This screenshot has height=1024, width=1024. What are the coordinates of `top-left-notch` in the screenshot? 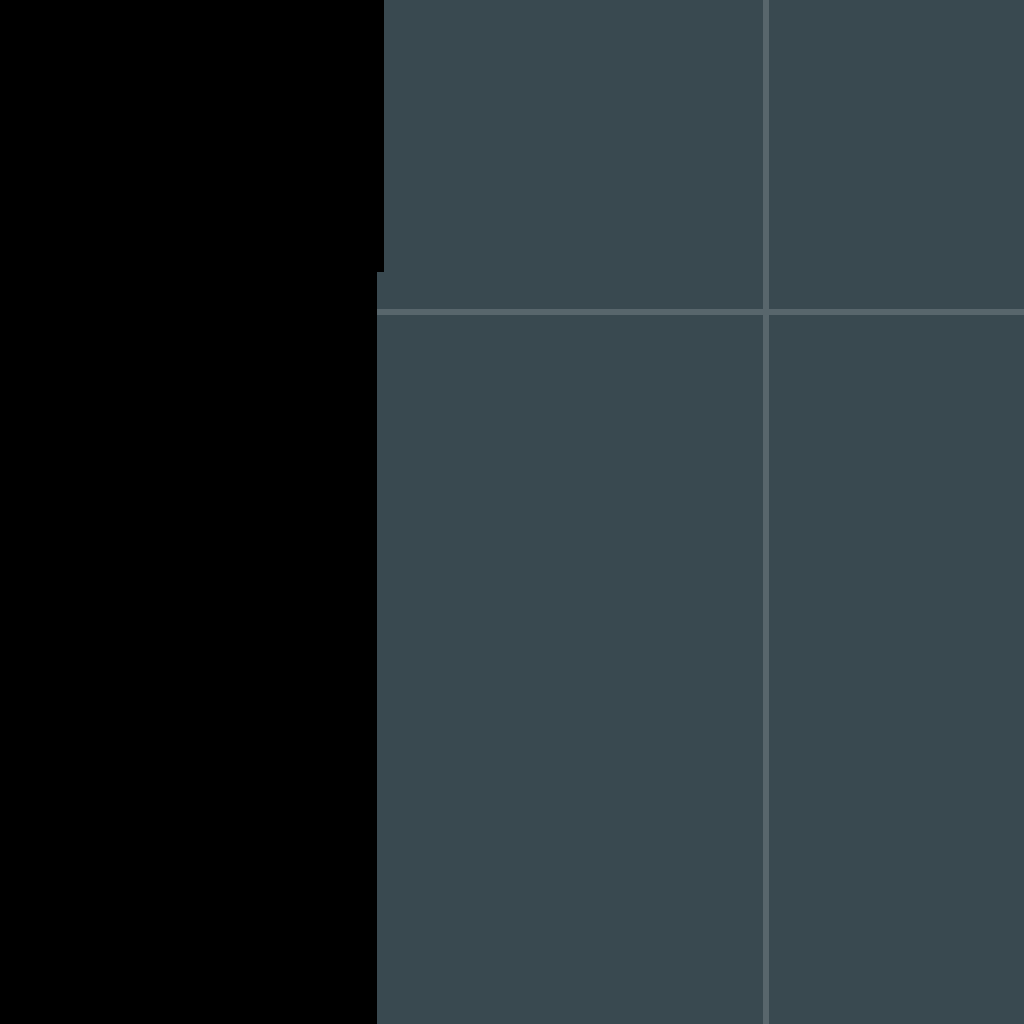 It's located at (380, 136).